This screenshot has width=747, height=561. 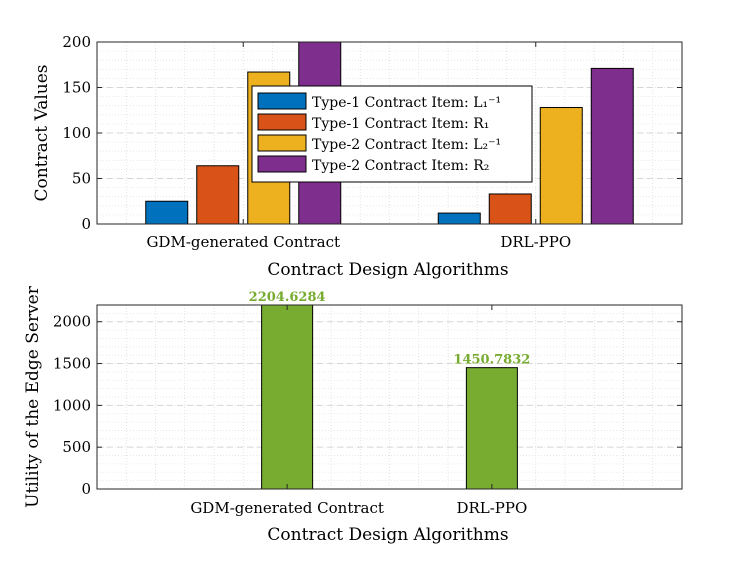 What do you see at coordinates (400, 124) in the screenshot?
I see `legend-label: Type-1 Contract Item: R₁` at bounding box center [400, 124].